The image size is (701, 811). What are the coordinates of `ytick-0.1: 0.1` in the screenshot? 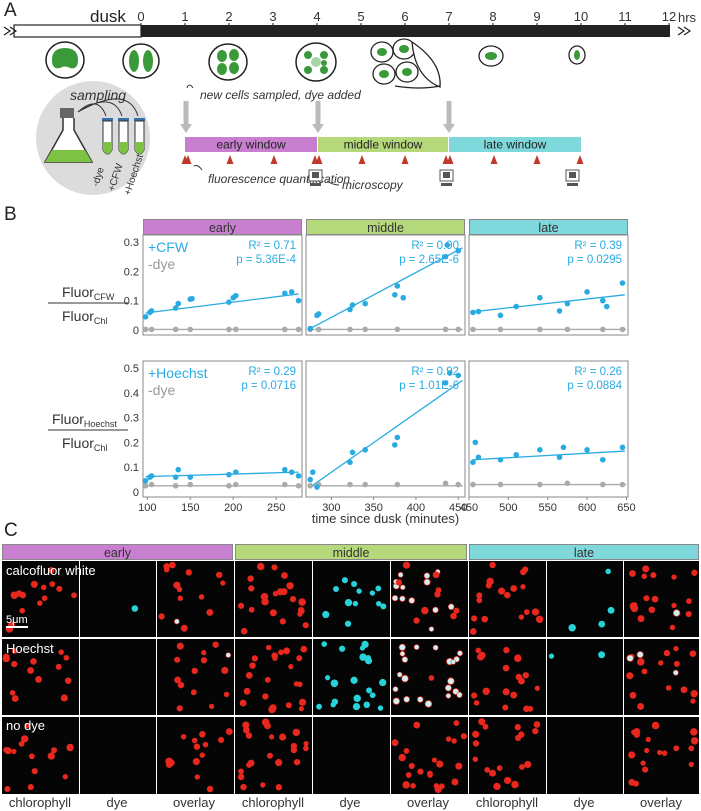 It's located at (131, 302).